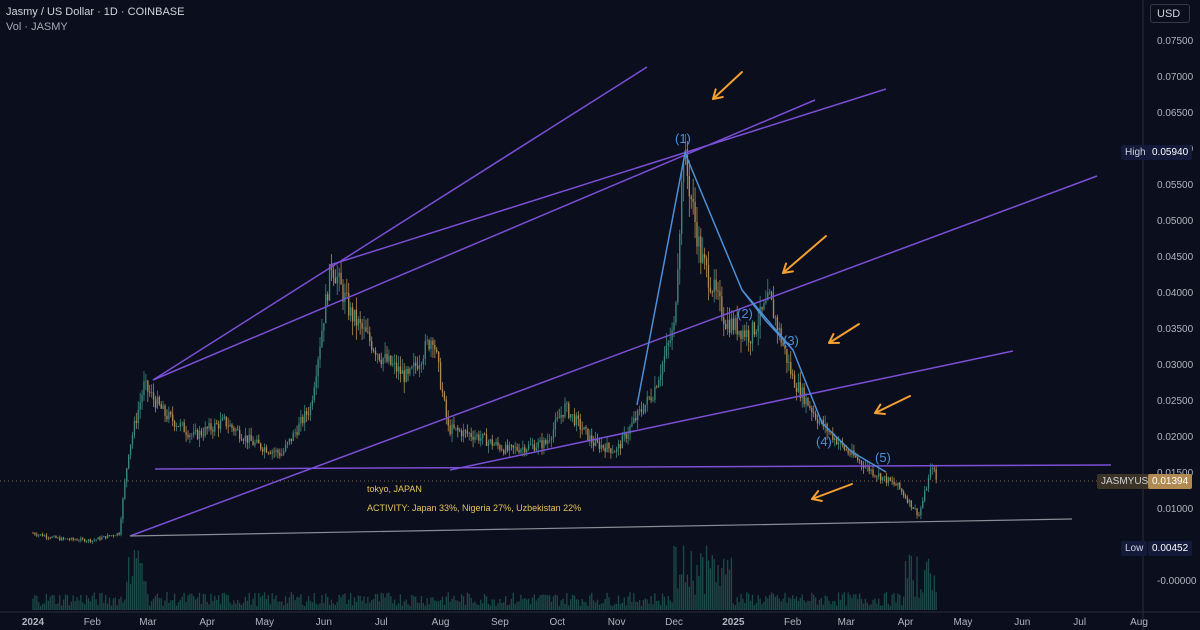 This screenshot has width=1200, height=630. Describe the element at coordinates (1175, 437) in the screenshot. I see `price-tick-label: 0.02000` at that location.